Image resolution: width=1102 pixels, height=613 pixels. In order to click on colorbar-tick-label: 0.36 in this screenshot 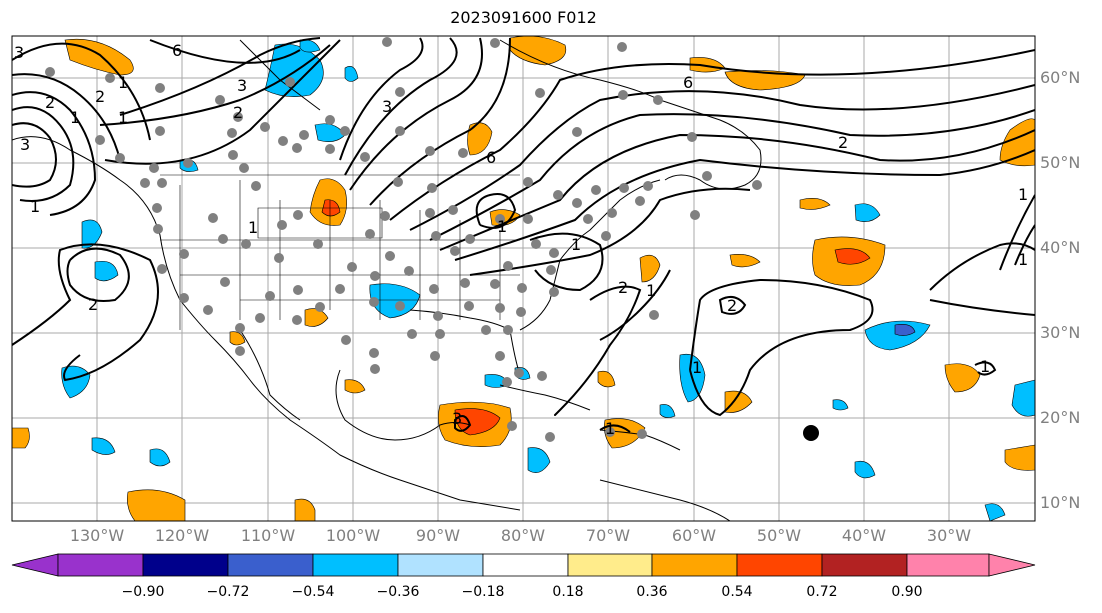, I will do `click(652, 592)`.